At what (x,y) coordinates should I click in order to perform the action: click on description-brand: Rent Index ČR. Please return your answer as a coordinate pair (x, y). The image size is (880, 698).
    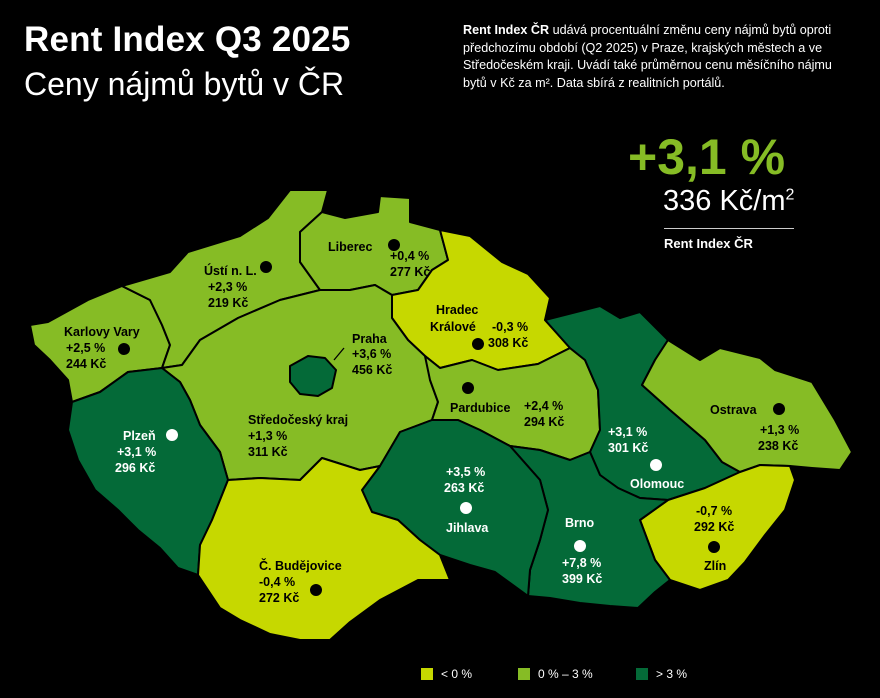
    Looking at the image, I should click on (506, 30).